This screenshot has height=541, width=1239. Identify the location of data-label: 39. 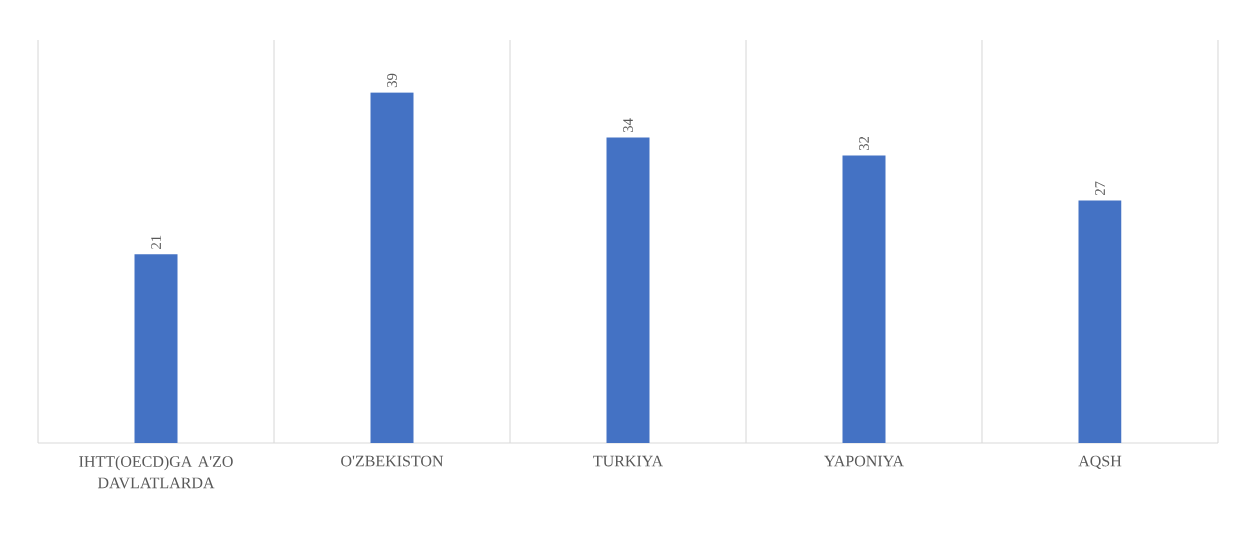
(392, 80).